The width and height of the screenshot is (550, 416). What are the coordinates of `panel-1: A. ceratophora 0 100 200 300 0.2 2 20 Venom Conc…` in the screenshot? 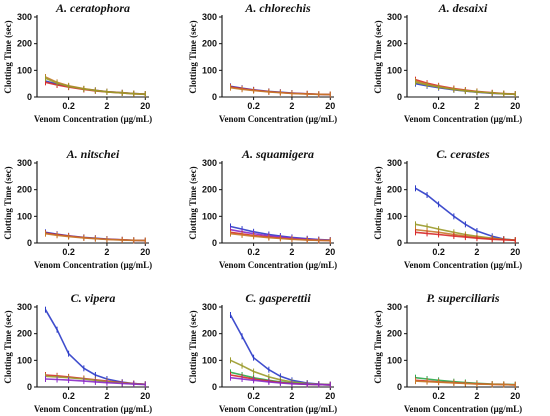 It's located at (77, 62).